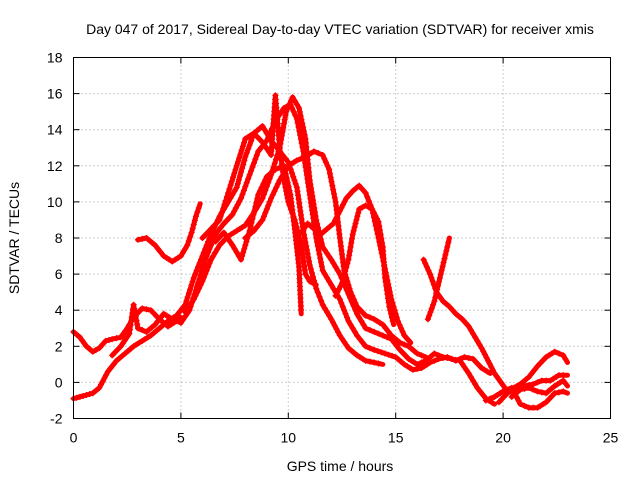 Image resolution: width=640 pixels, height=480 pixels. What do you see at coordinates (55, 58) in the screenshot?
I see `y-tick-label: 18` at bounding box center [55, 58].